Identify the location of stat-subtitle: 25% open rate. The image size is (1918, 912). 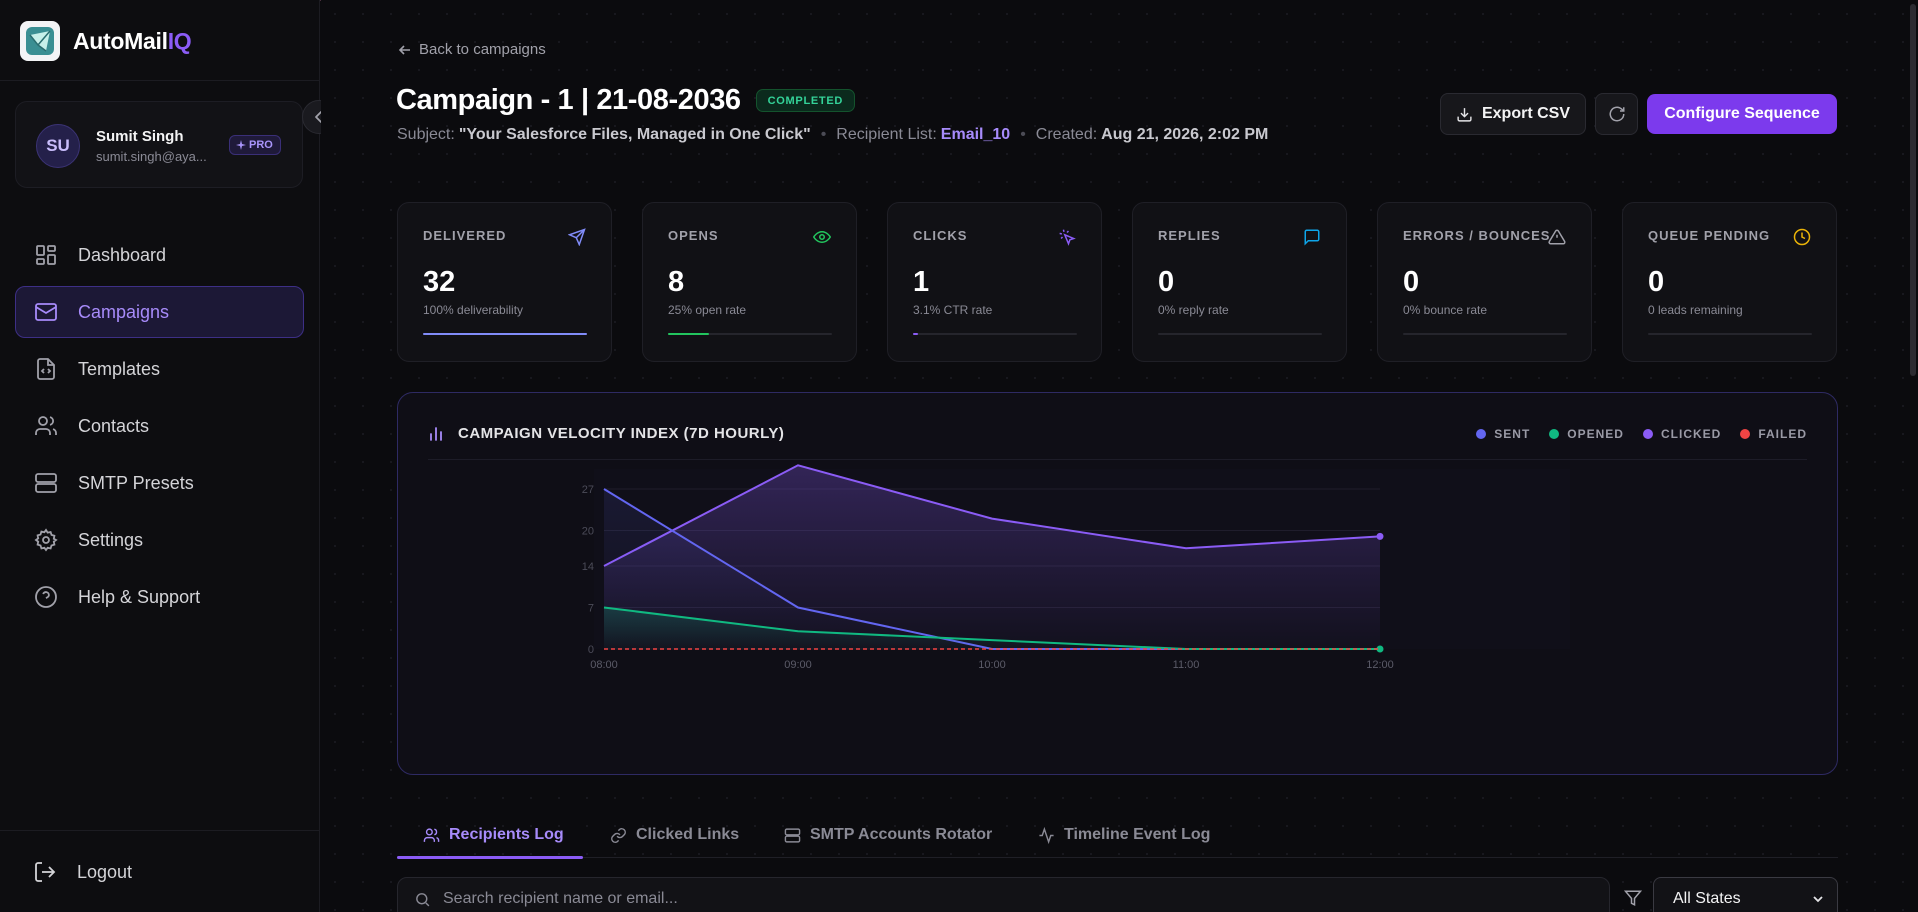
(707, 310).